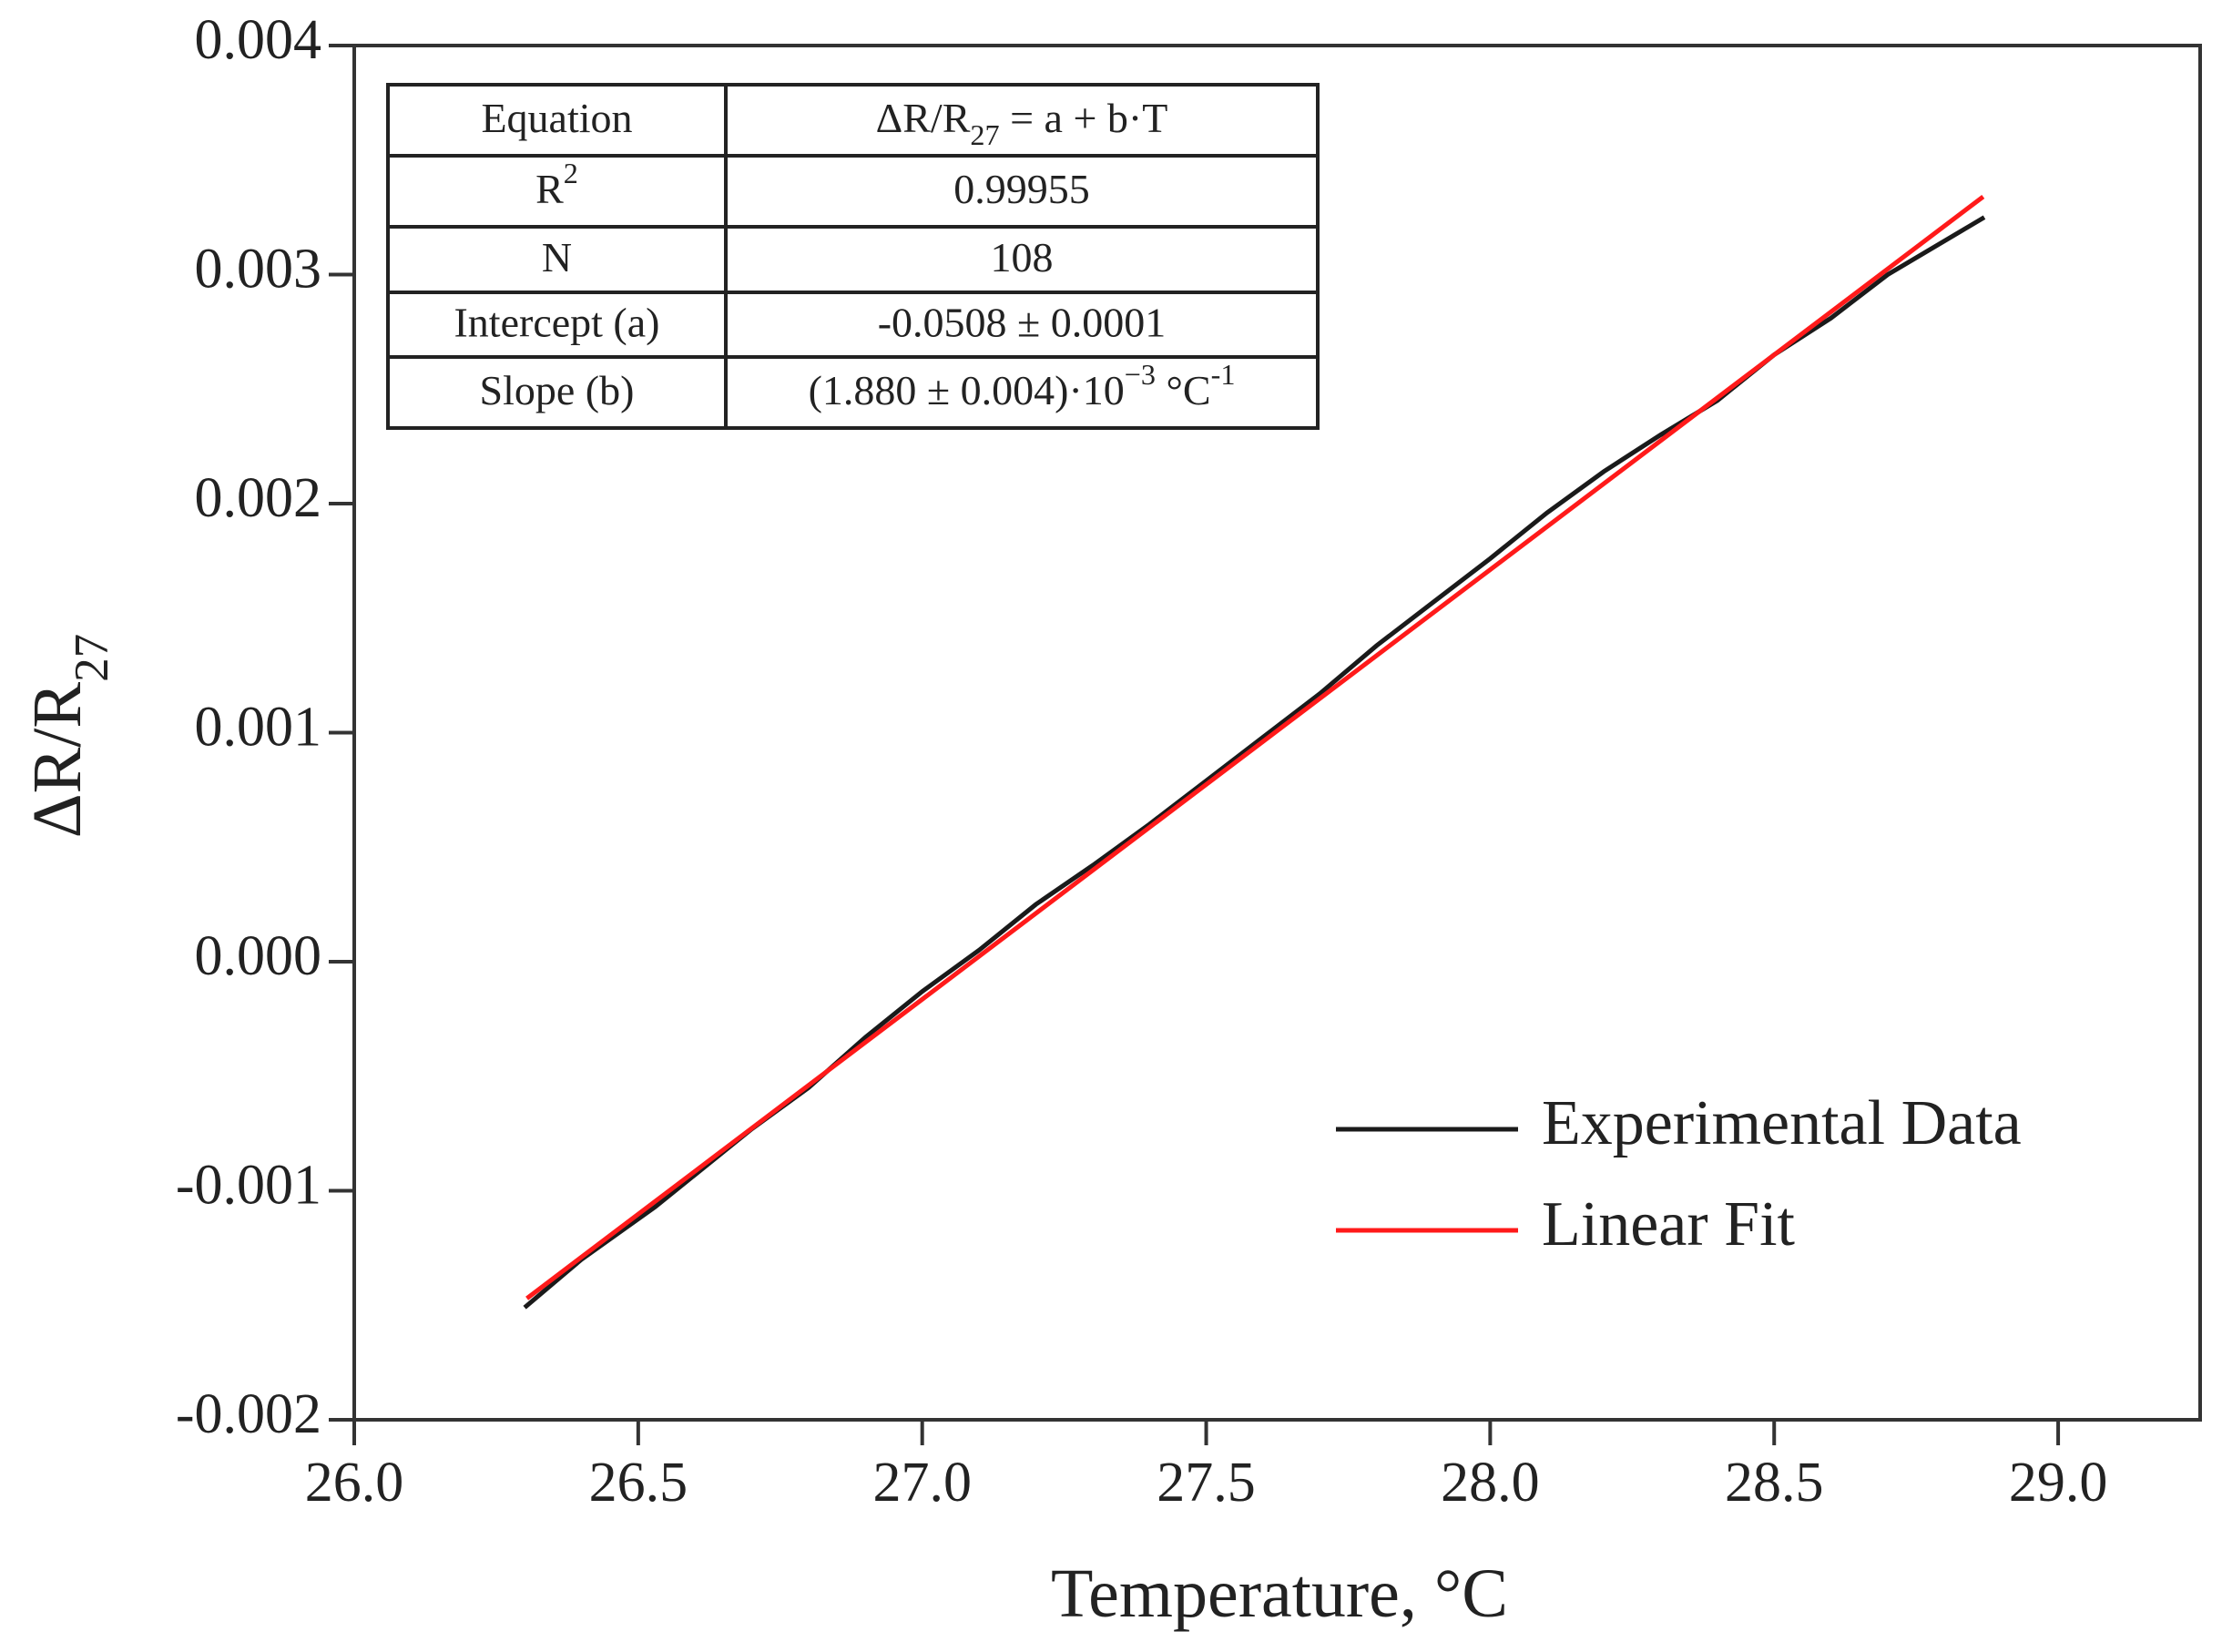  What do you see at coordinates (1223, 374) in the screenshot?
I see `text-run: -1` at bounding box center [1223, 374].